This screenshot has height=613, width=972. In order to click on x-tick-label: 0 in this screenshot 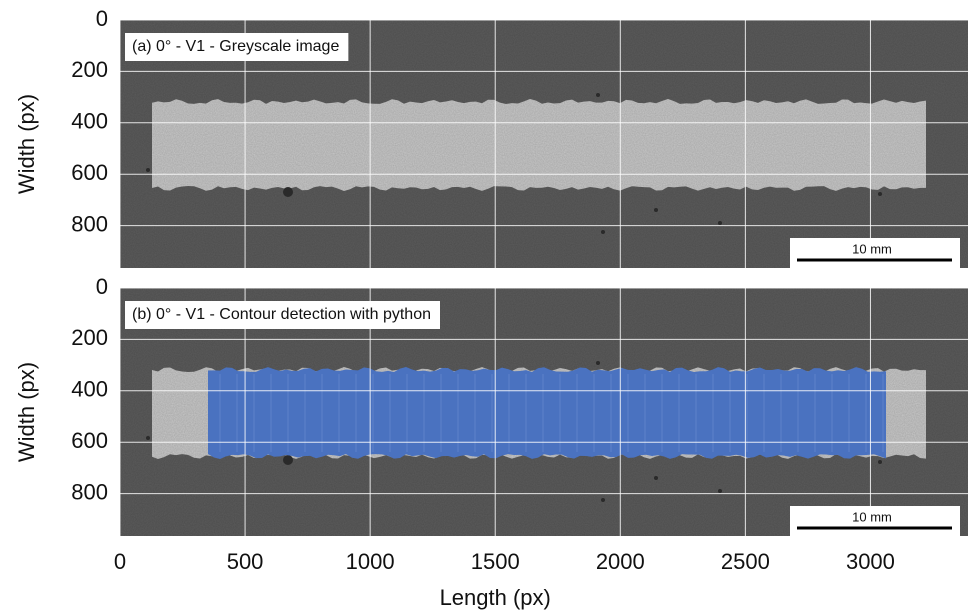, I will do `click(120, 561)`.